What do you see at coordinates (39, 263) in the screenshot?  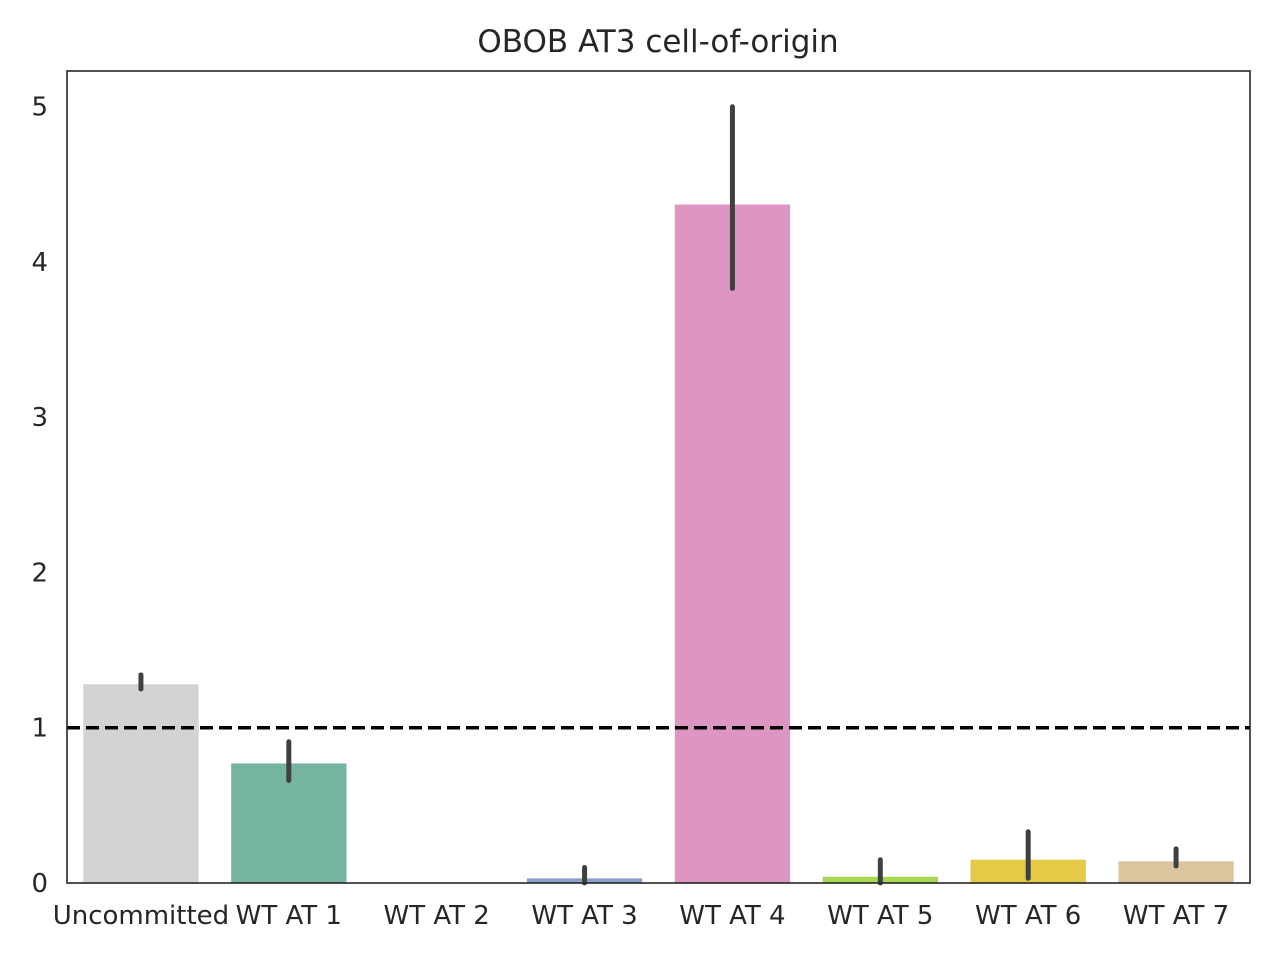 I see `y-tick-label-4: 4` at bounding box center [39, 263].